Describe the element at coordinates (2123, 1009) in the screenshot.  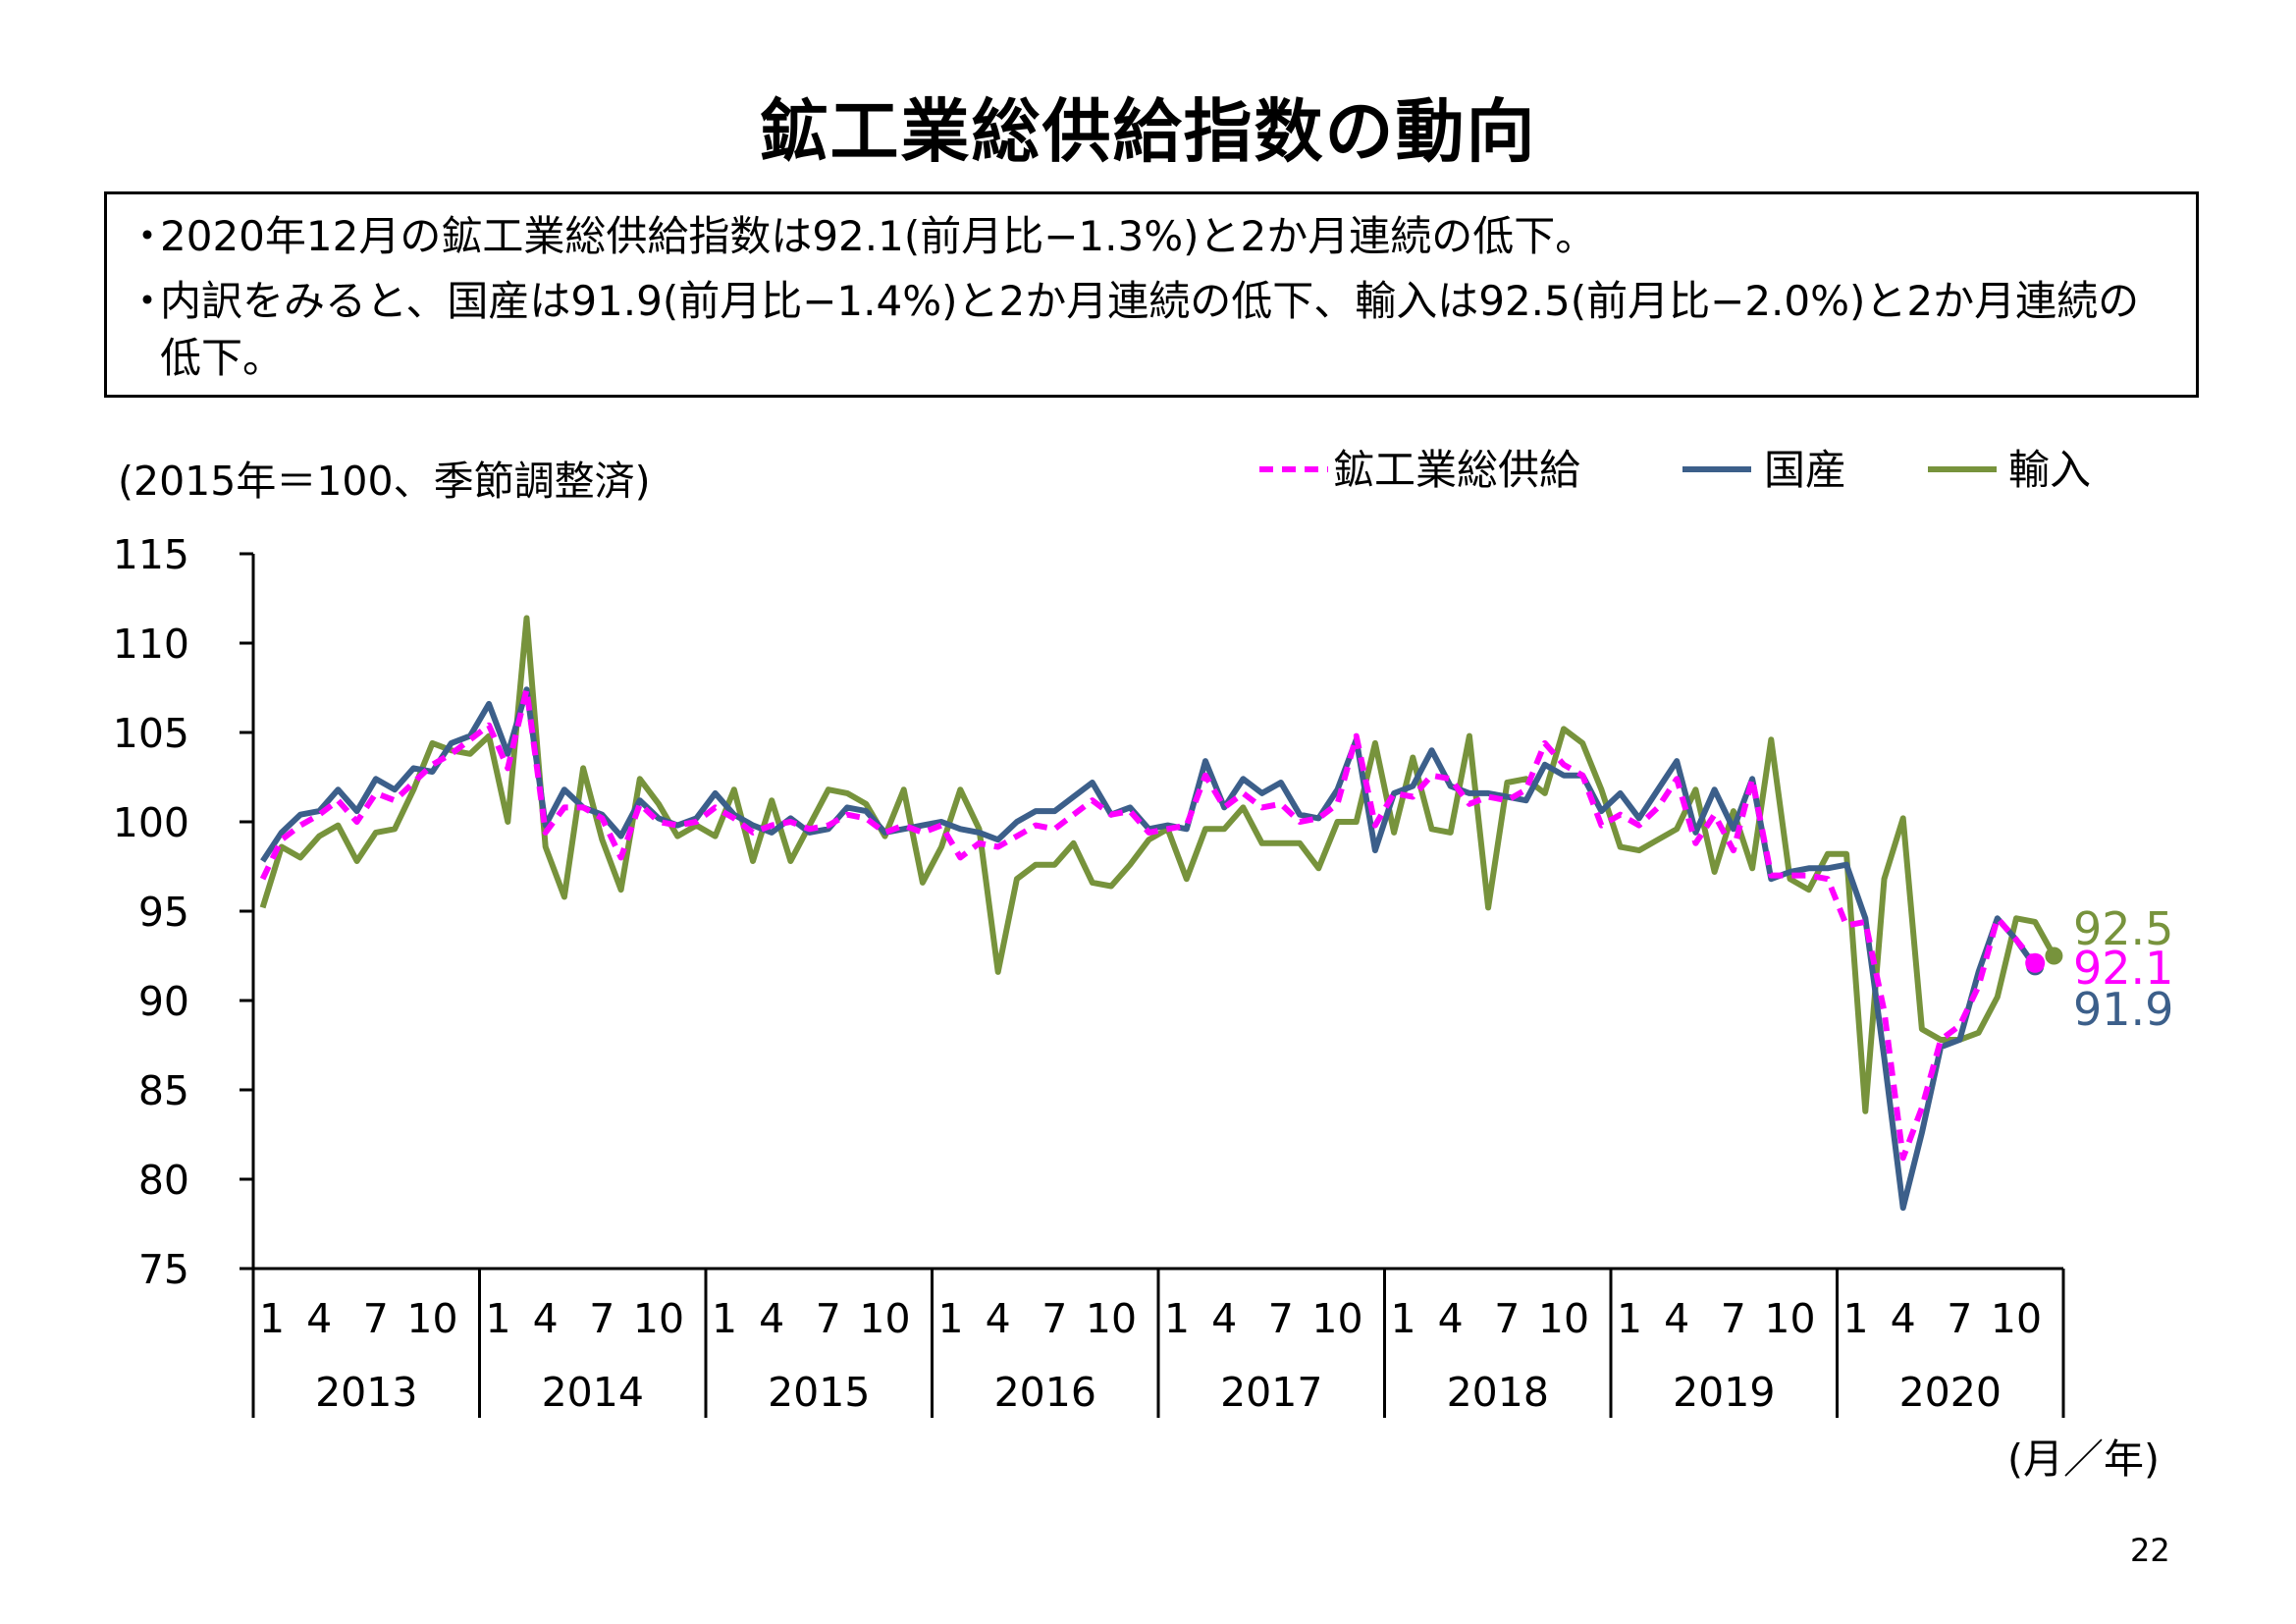
I see `end-value-label: 91.9` at that location.